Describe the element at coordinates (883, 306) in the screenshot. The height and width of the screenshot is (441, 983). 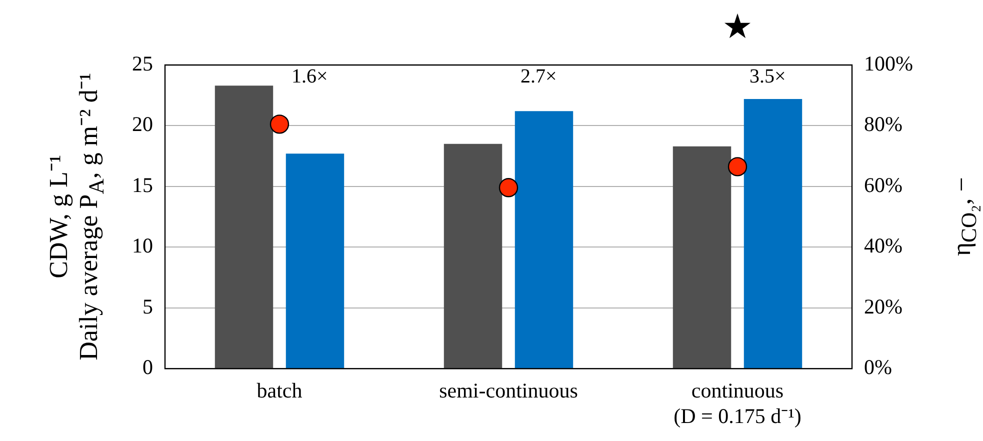
I see `y2-tick-label: 20%` at that location.